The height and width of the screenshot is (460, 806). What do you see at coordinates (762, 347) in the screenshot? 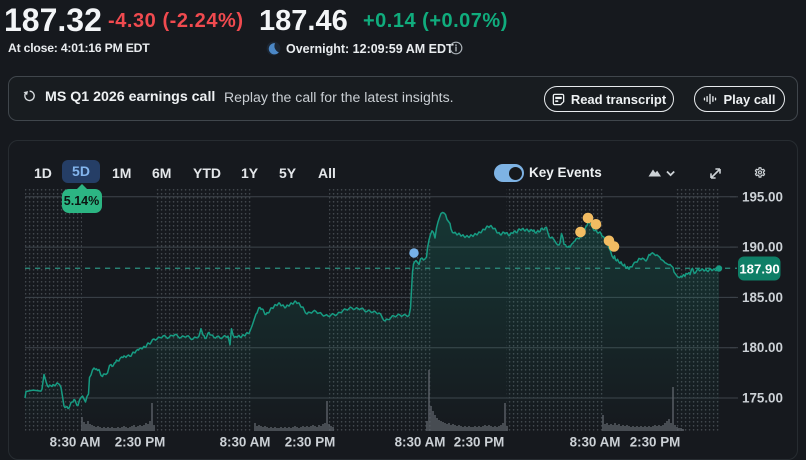
I see `svg-text: 180.00` at bounding box center [762, 347].